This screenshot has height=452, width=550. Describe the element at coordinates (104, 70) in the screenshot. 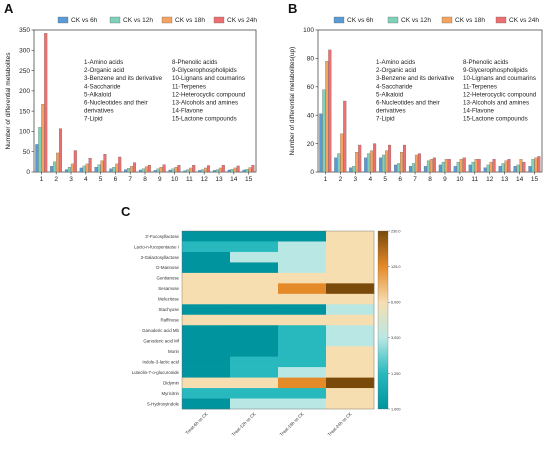

I see `panel-a-category-legend-item: 2-Organic acid` at that location.